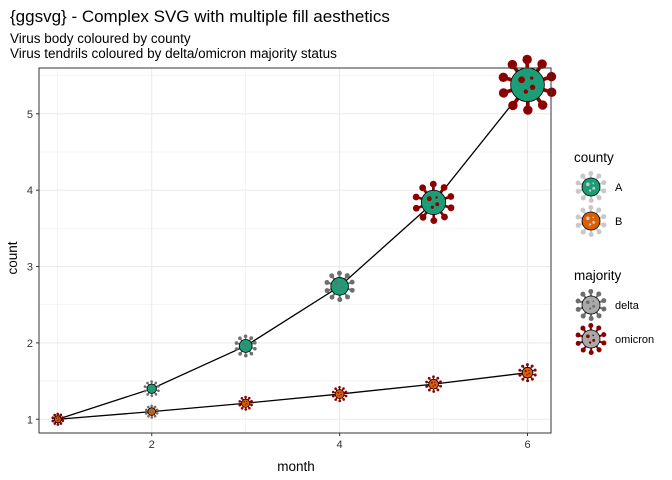 This screenshot has width=672, height=480. I want to click on legend-key-A, so click(591, 187).